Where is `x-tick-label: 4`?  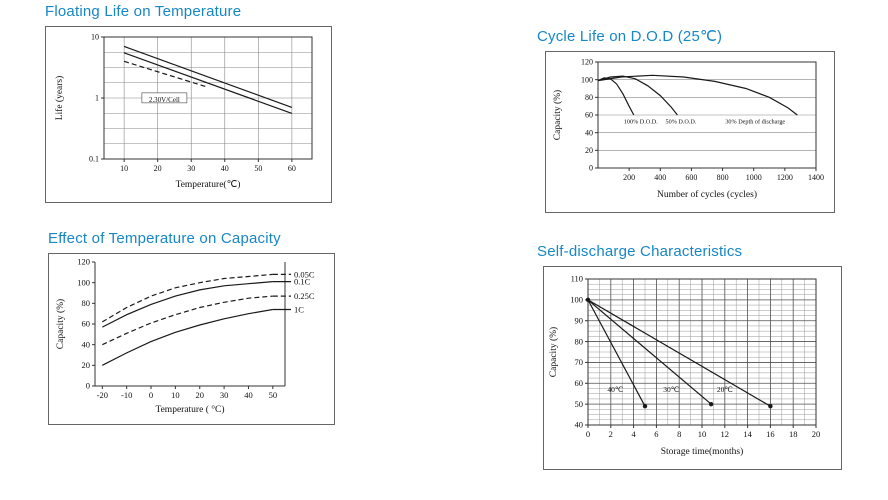 x-tick-label: 4 is located at coordinates (633, 434).